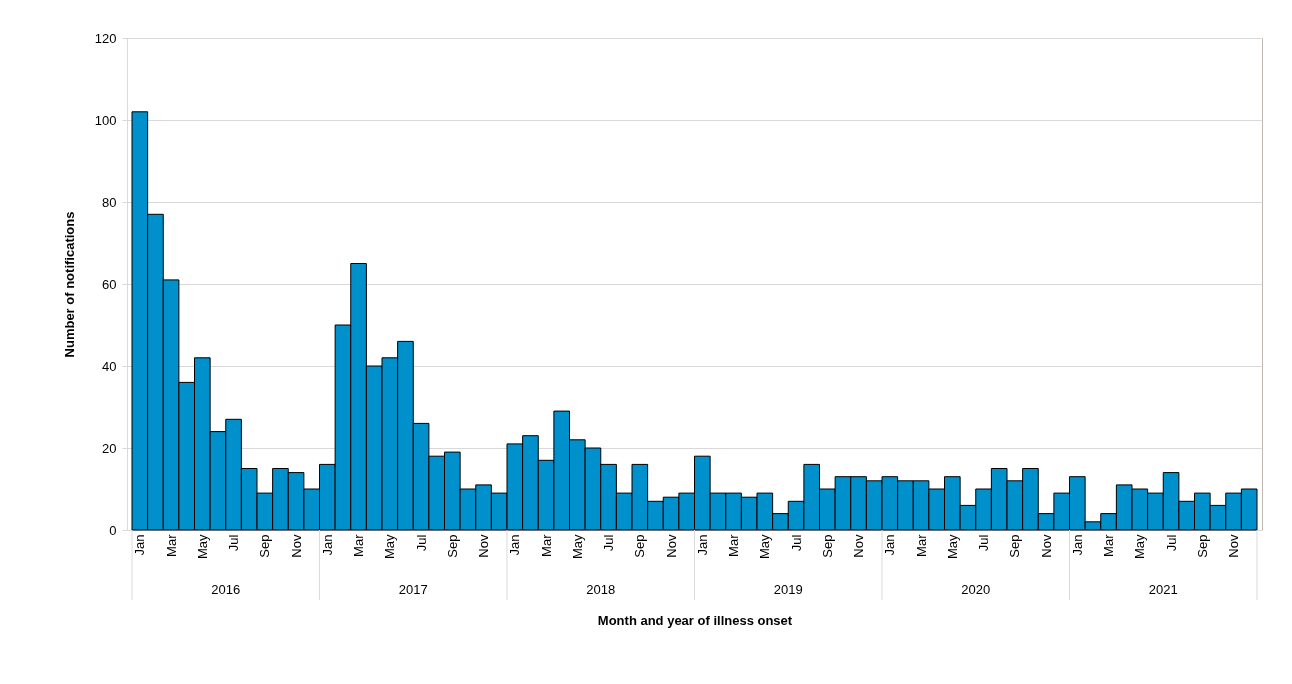 This screenshot has width=1292, height=684. Describe the element at coordinates (226, 589) in the screenshot. I see `text: 2016` at that location.